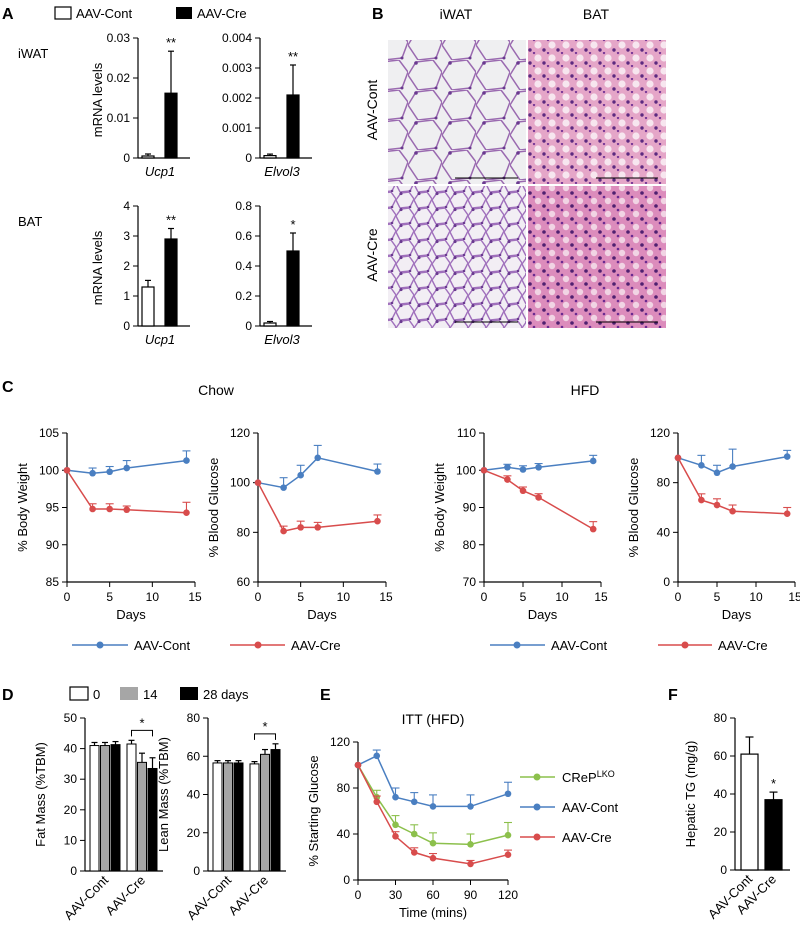 This screenshot has width=800, height=941. I want to click on y-tick-label: 0.4, so click(243, 266).